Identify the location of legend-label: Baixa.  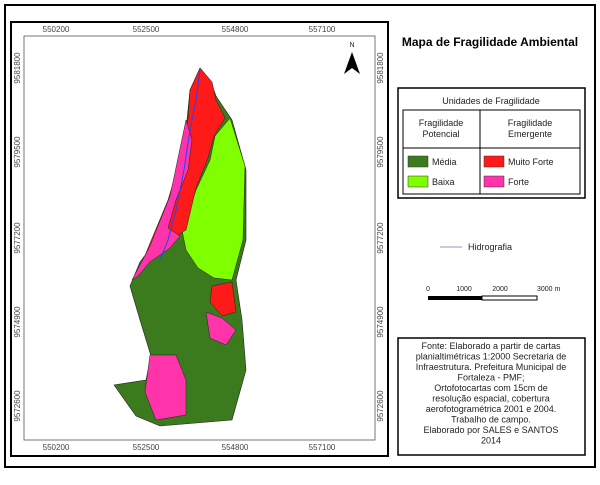
(443, 182).